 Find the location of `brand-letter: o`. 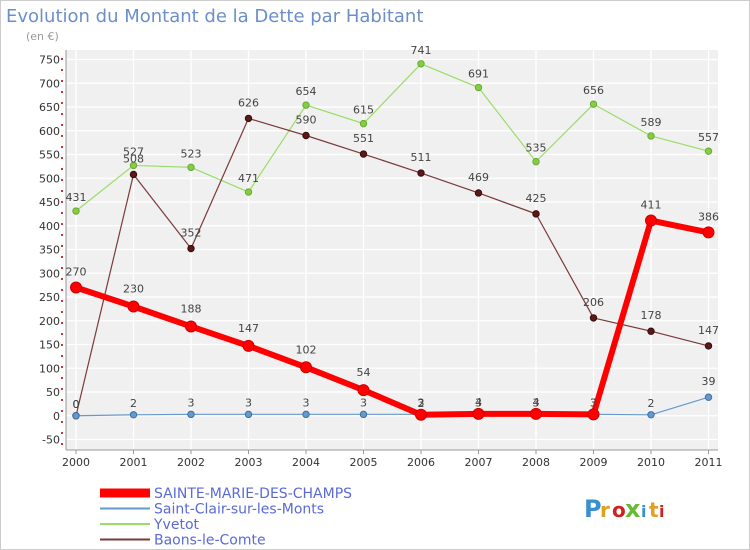

brand-letter: o is located at coordinates (619, 510).